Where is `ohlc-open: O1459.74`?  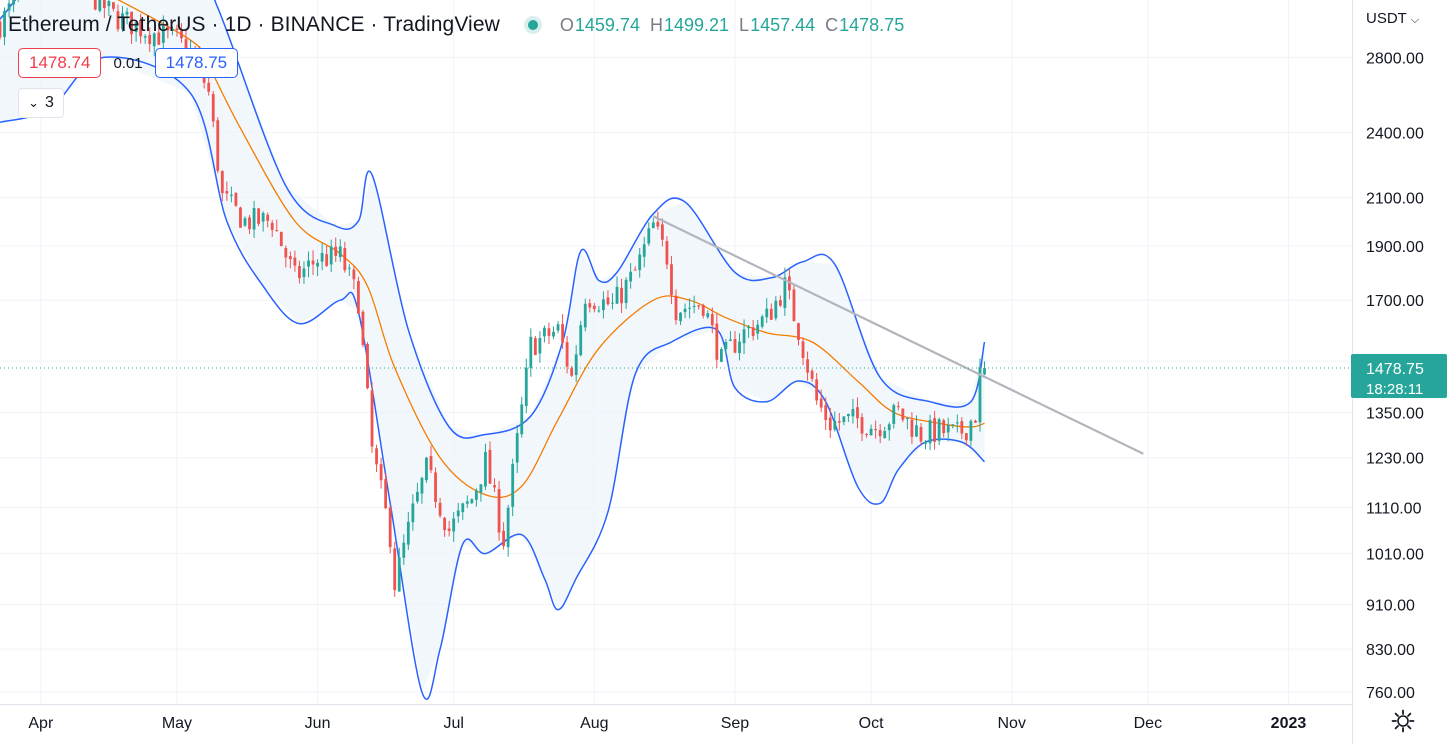
ohlc-open: O1459.74 is located at coordinates (600, 25).